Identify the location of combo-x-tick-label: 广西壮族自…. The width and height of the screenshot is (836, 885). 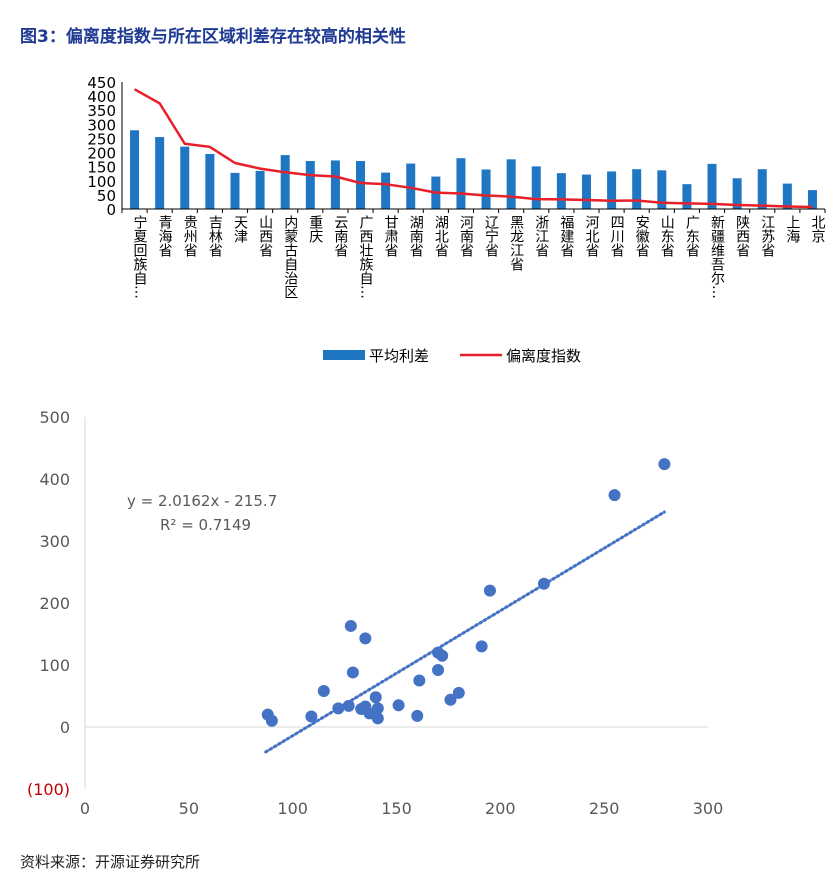
(366, 257).